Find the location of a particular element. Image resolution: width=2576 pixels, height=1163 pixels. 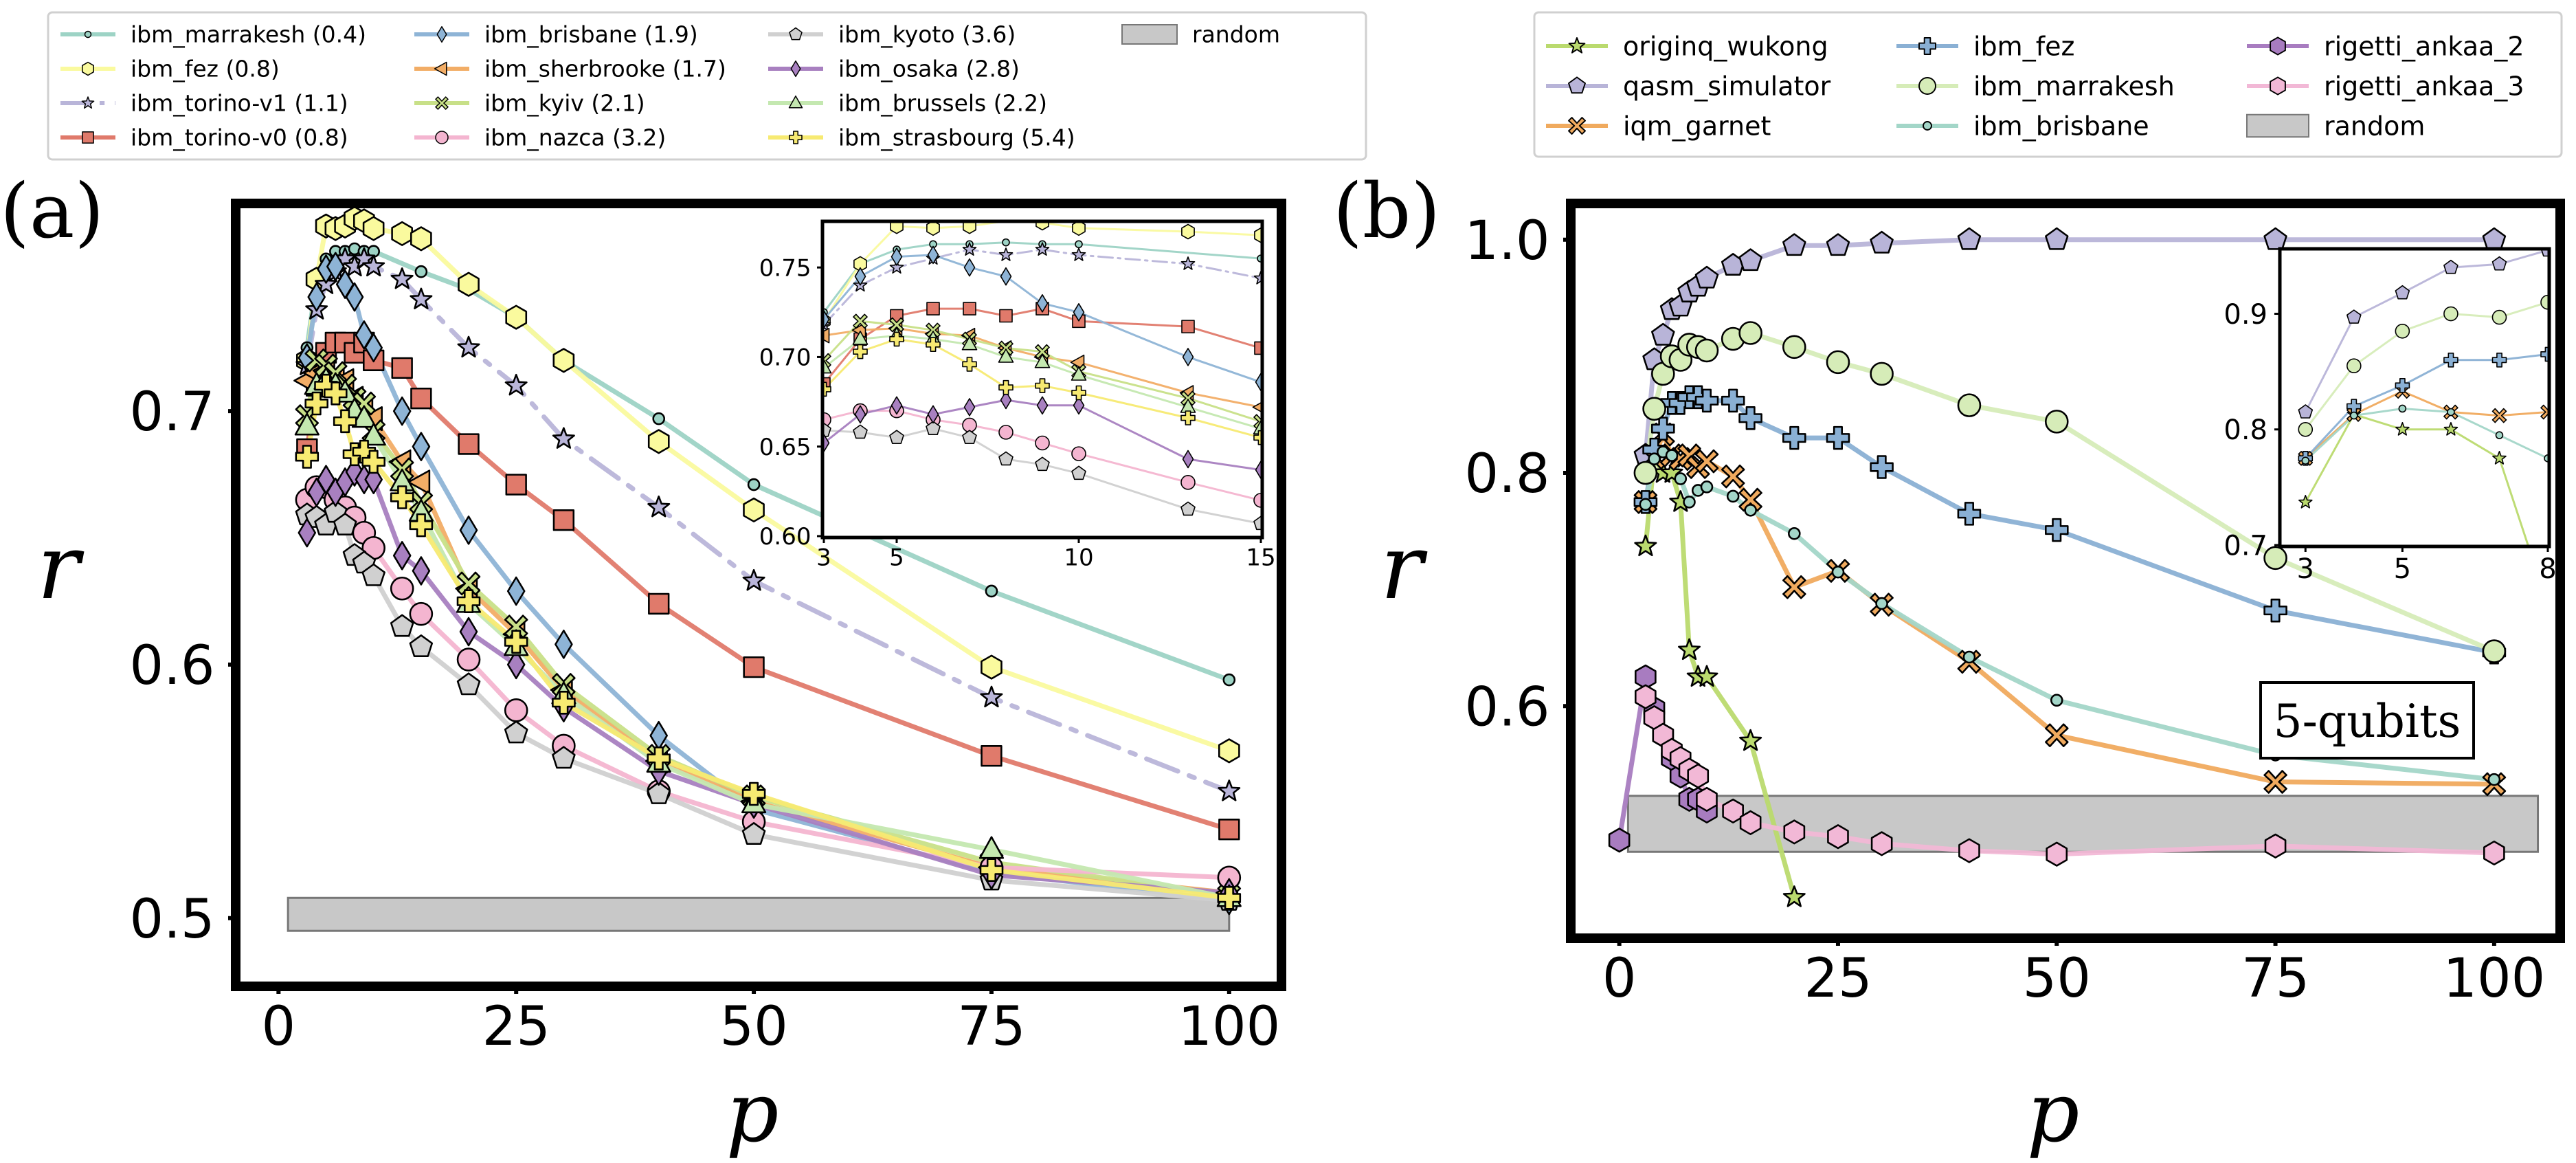

legend-entry-ibm-torino-v0: ibm_torino-v0 (0.8) is located at coordinates (204, 137).